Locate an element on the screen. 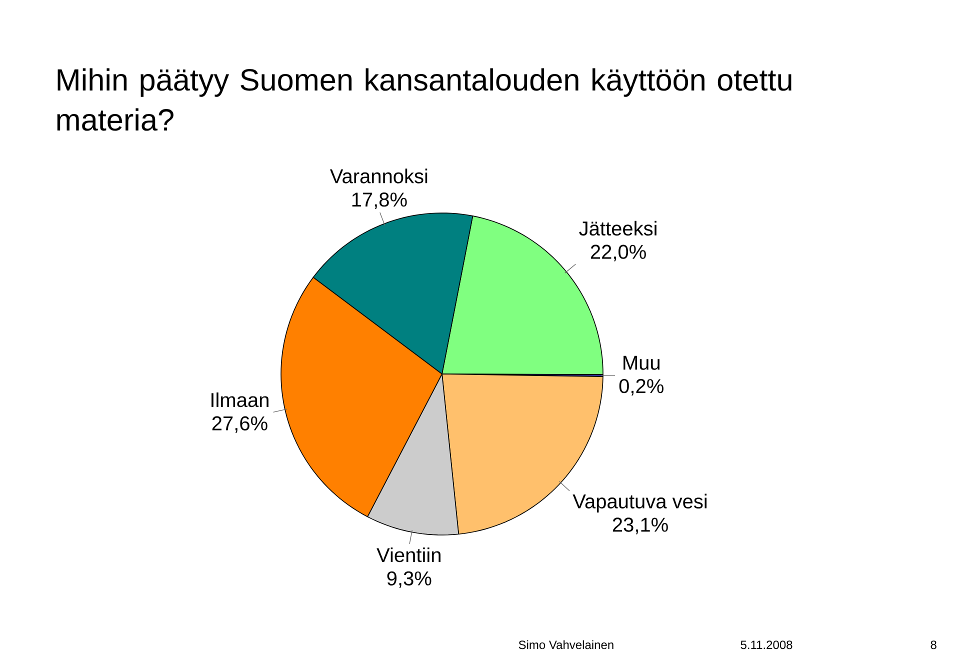 The image size is (960, 652). text: 8 is located at coordinates (933, 645).